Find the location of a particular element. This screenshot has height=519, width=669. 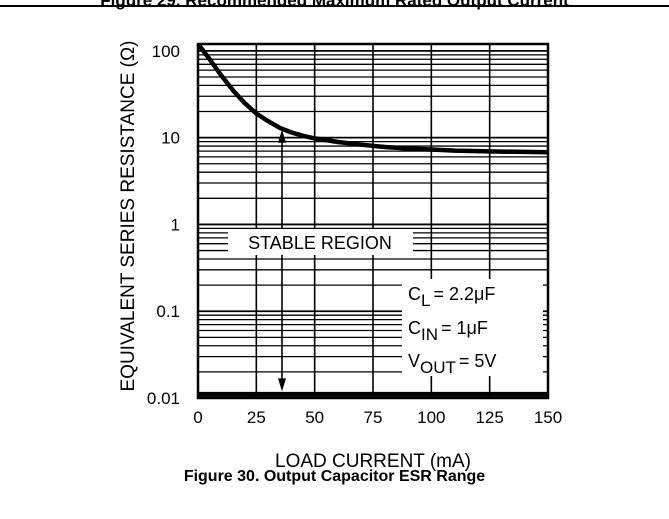

y-tick-label: 100 is located at coordinates (166, 51).